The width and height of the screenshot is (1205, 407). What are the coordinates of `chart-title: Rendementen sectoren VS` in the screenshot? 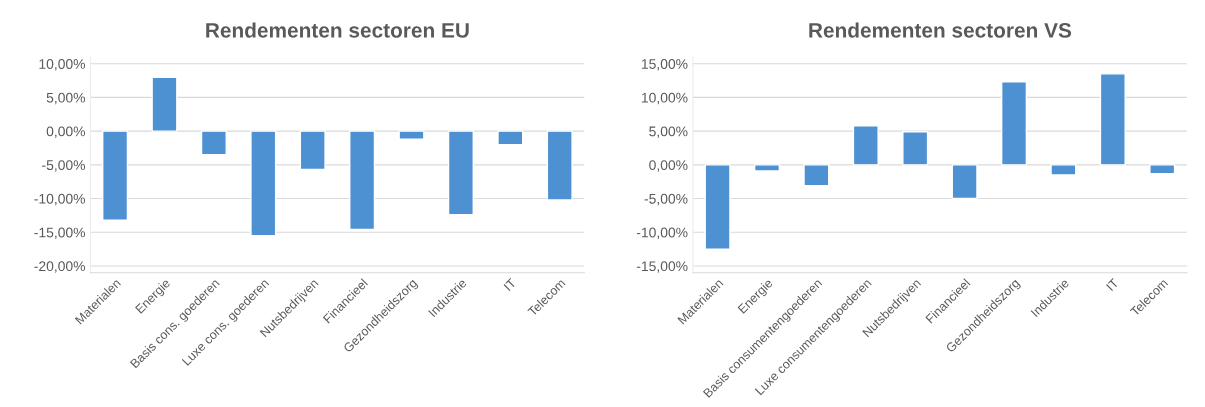 It's located at (940, 30).